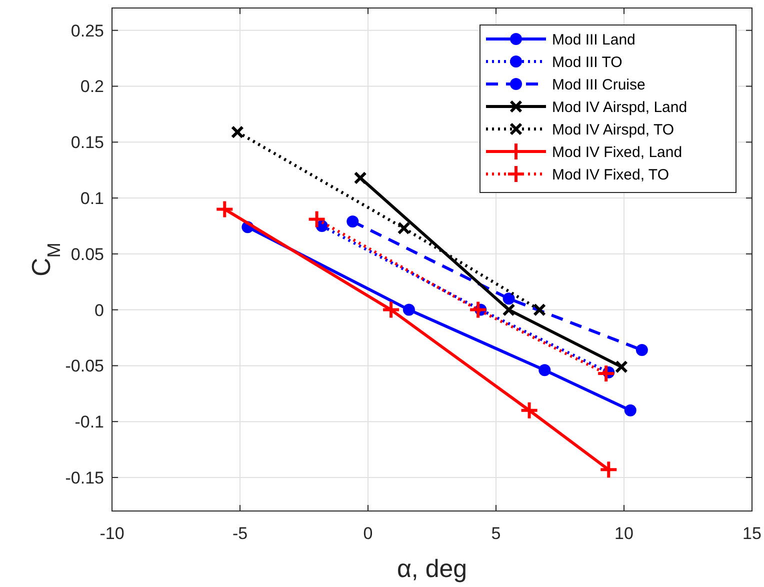 This screenshot has width=764, height=587. What do you see at coordinates (594, 39) in the screenshot?
I see `legend-label: Mod III Land` at bounding box center [594, 39].